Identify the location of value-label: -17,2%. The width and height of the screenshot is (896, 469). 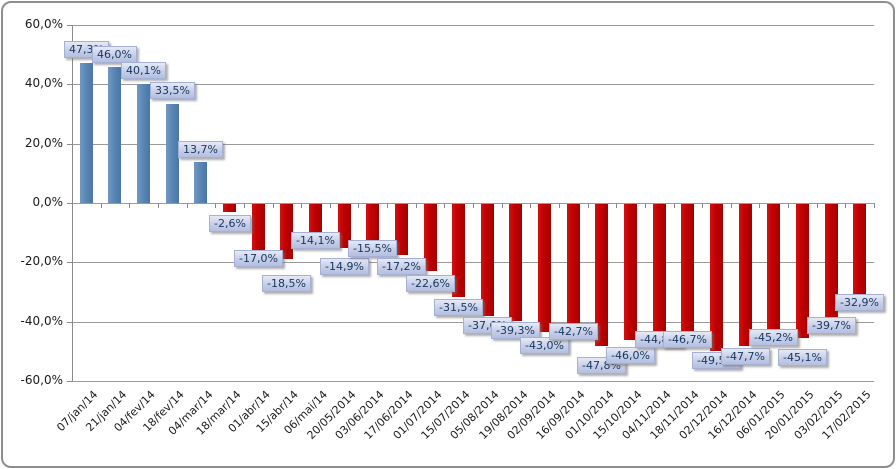
(401, 266).